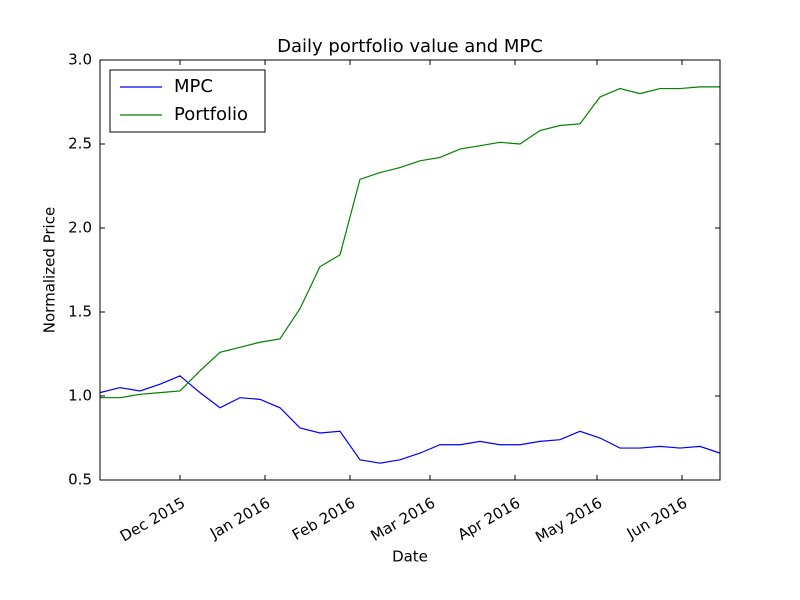 This screenshot has width=800, height=600. Describe the element at coordinates (410, 419) in the screenshot. I see `series-line` at that location.